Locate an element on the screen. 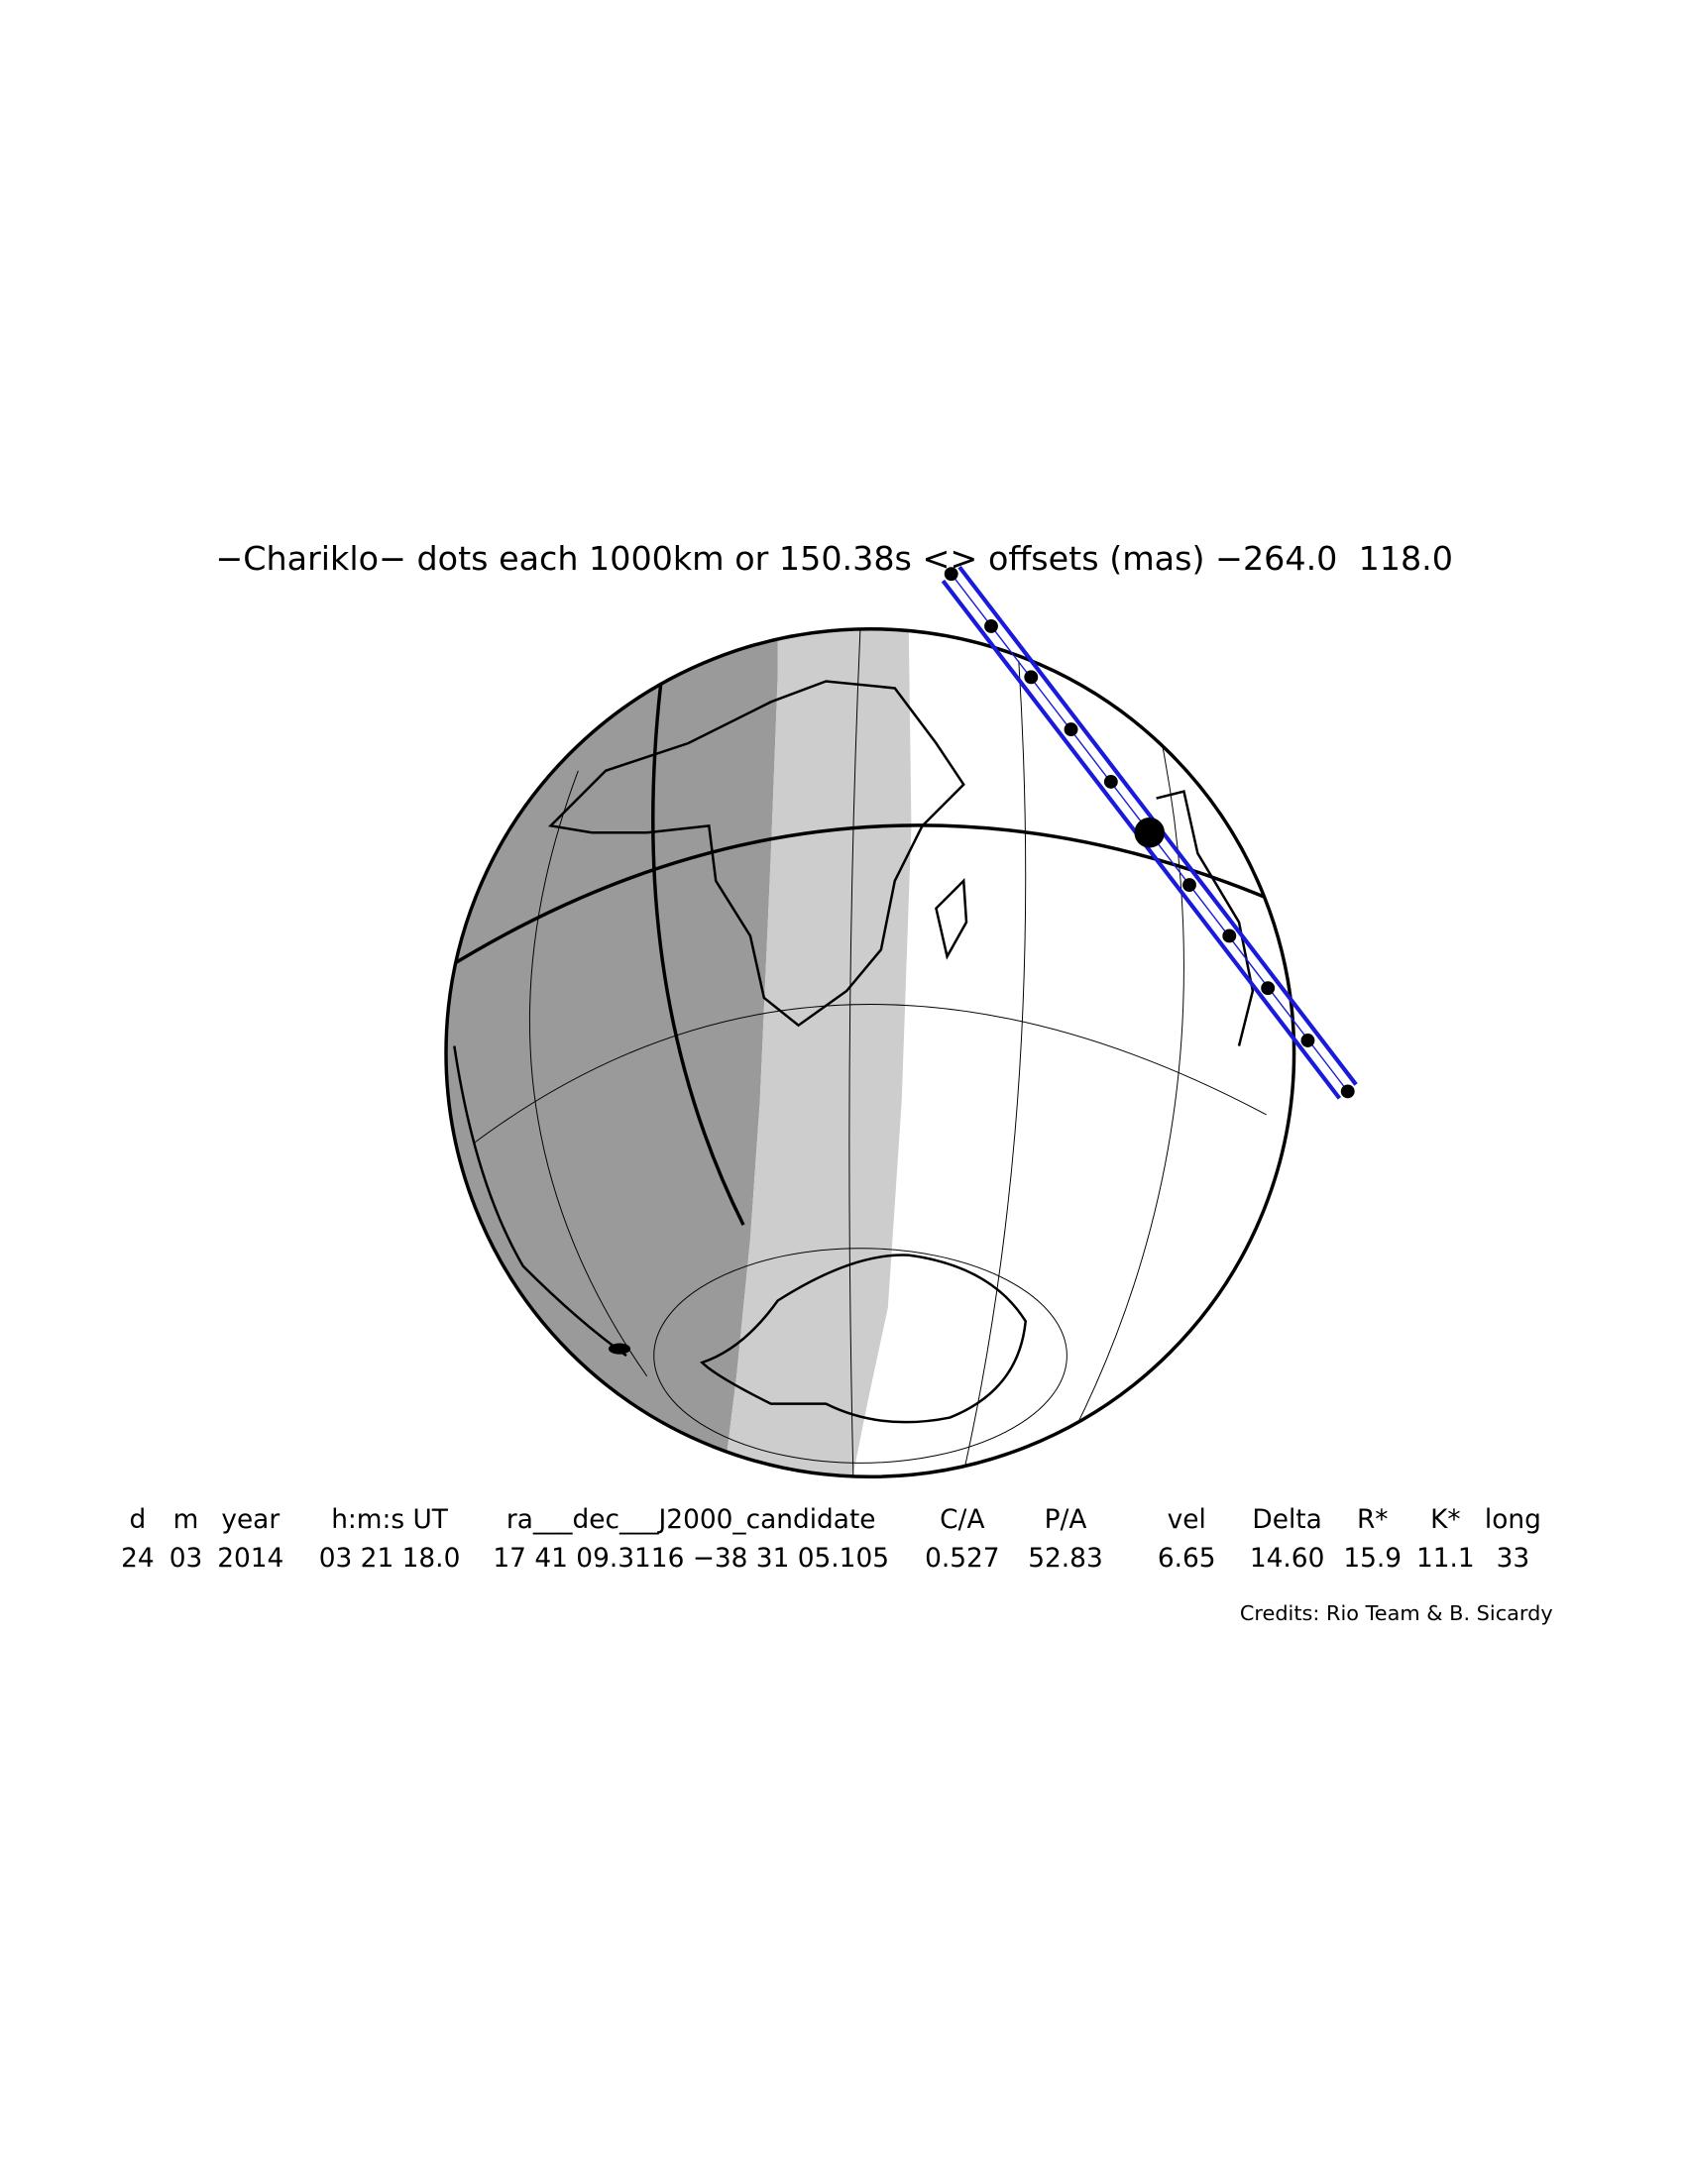  table-header: h:m:s UT is located at coordinates (390, 1520).